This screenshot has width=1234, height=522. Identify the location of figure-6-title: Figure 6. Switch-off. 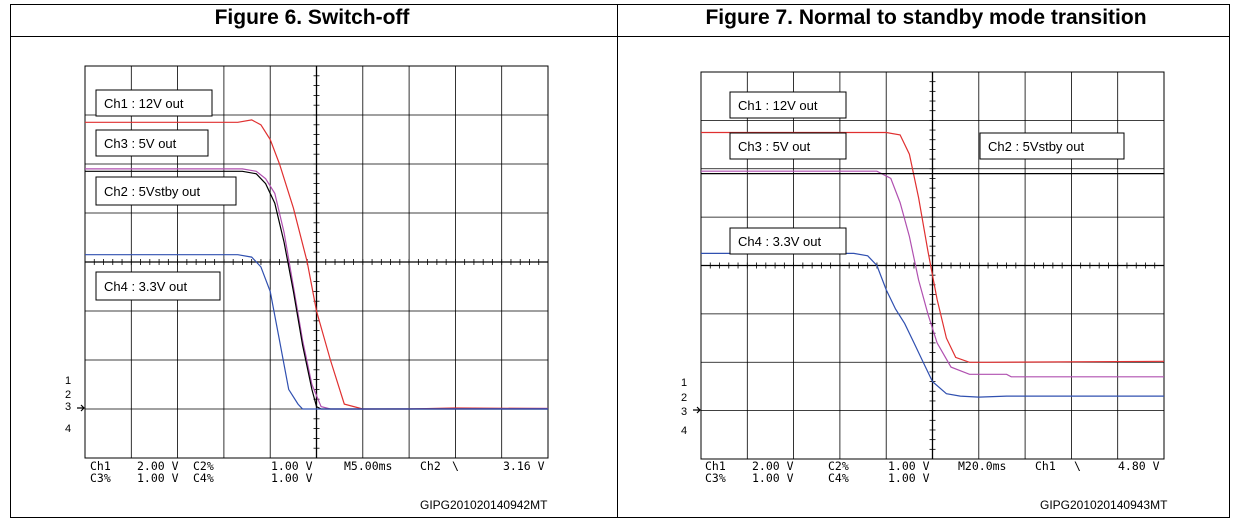
(312, 17).